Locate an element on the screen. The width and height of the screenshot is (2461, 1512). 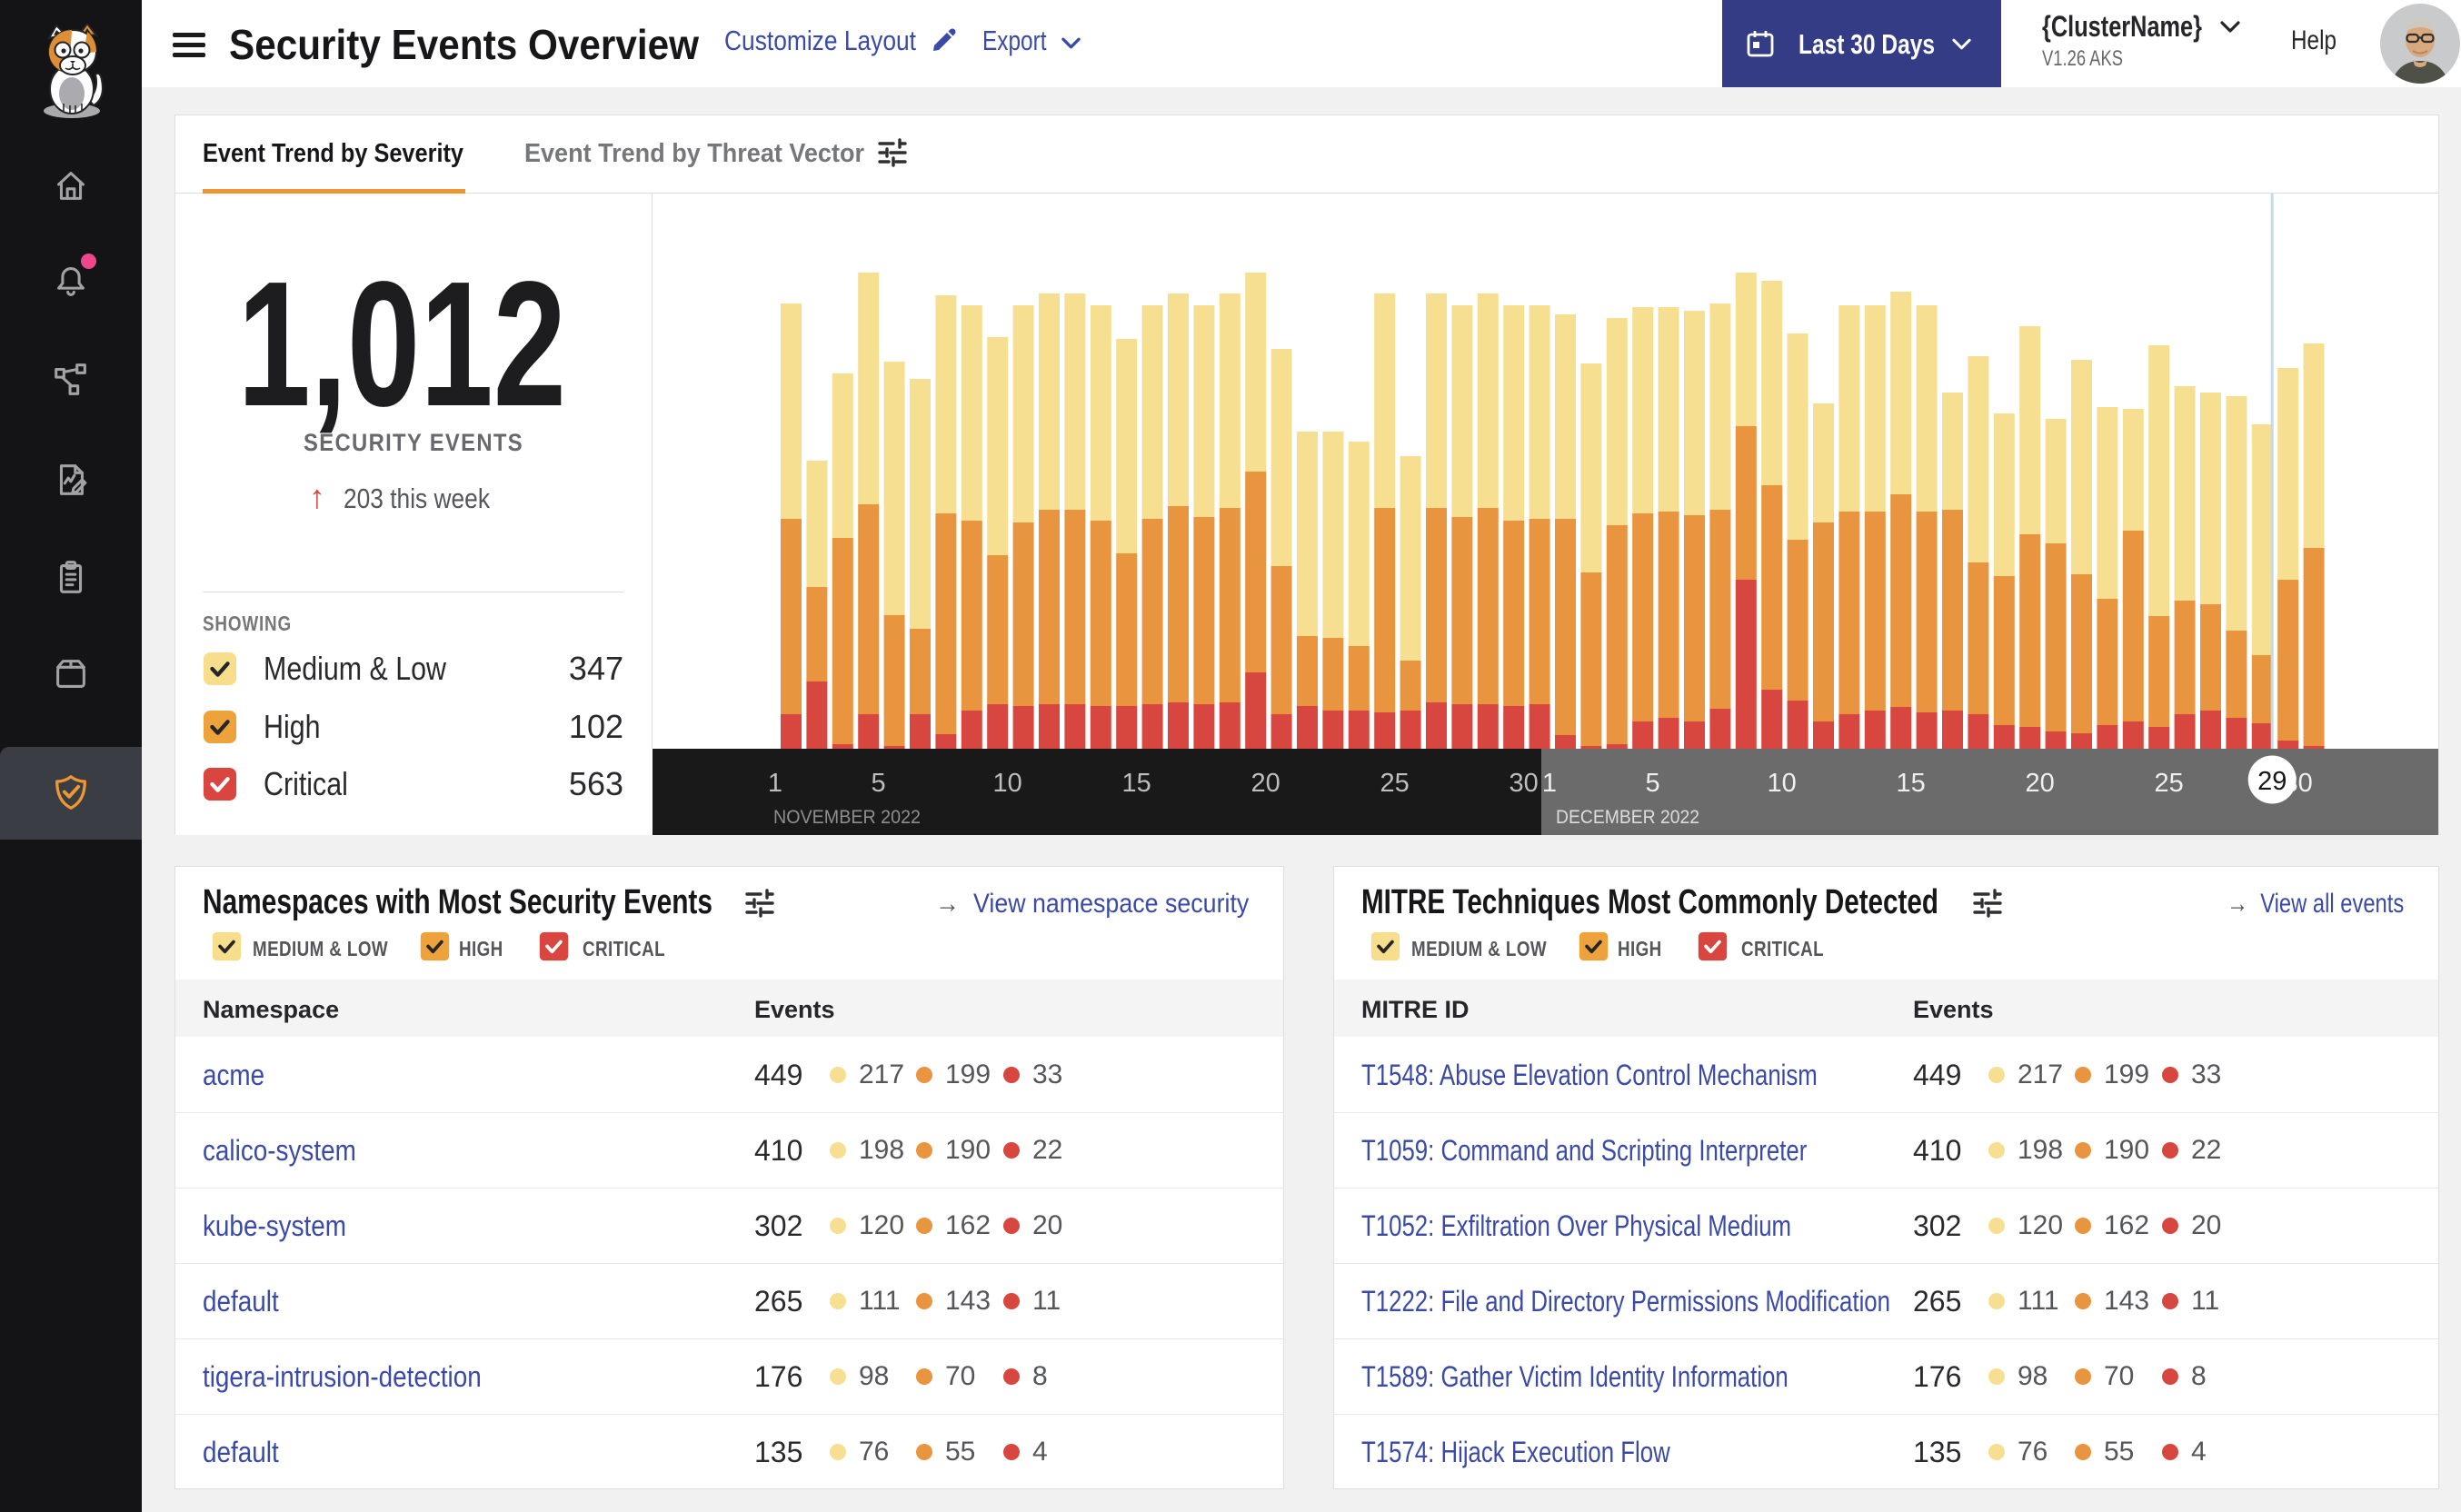
svg-text: DECEMBER 2022 is located at coordinates (1627, 817).